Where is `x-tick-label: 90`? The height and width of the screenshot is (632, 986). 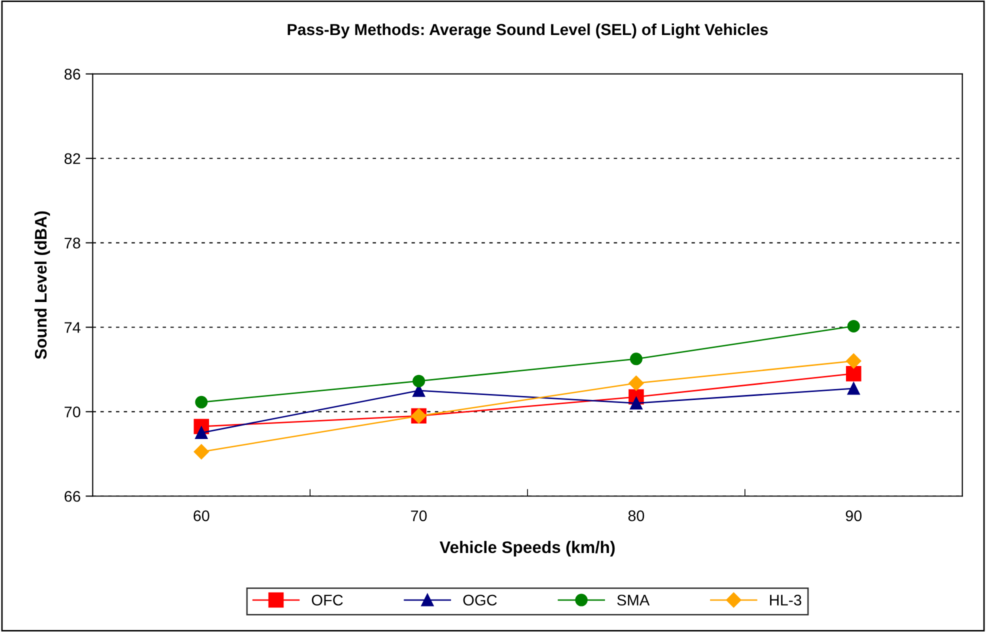 x-tick-label: 90 is located at coordinates (854, 516).